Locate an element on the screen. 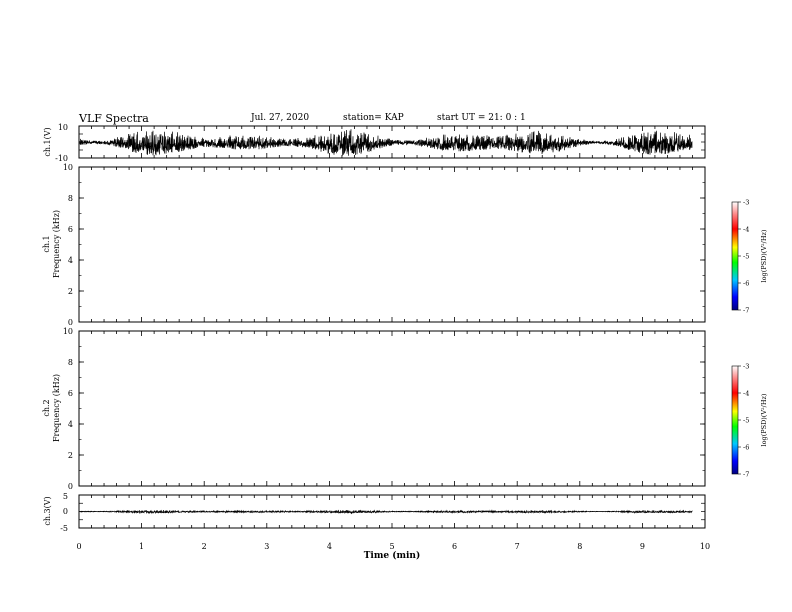 The image size is (792, 612). ch3-ytick-top: 5 is located at coordinates (65, 496).